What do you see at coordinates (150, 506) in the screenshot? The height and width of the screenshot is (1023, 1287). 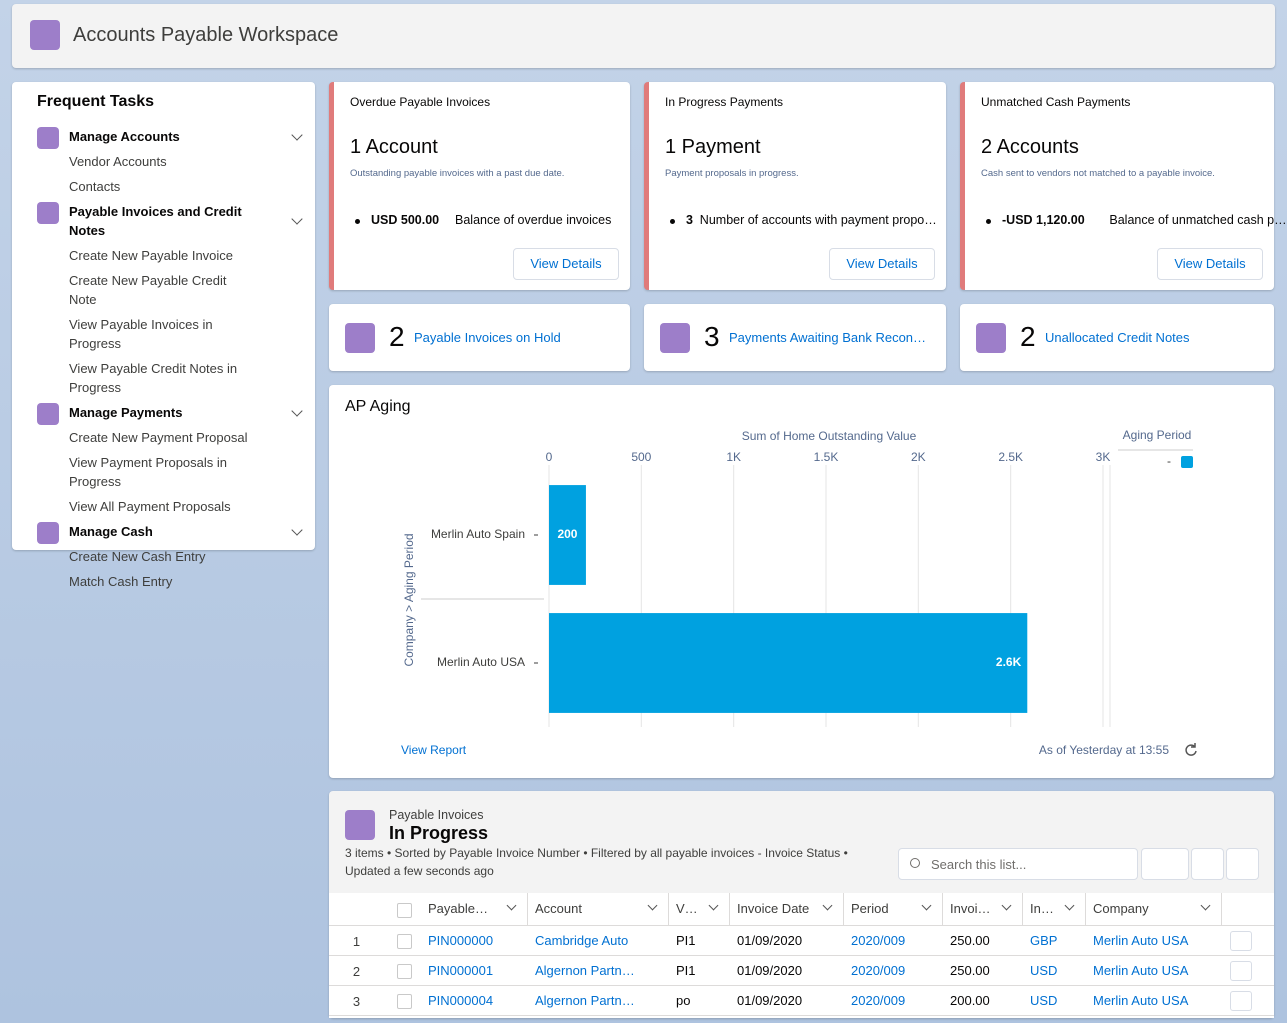 I see `task-link: View All Payment Proposals` at bounding box center [150, 506].